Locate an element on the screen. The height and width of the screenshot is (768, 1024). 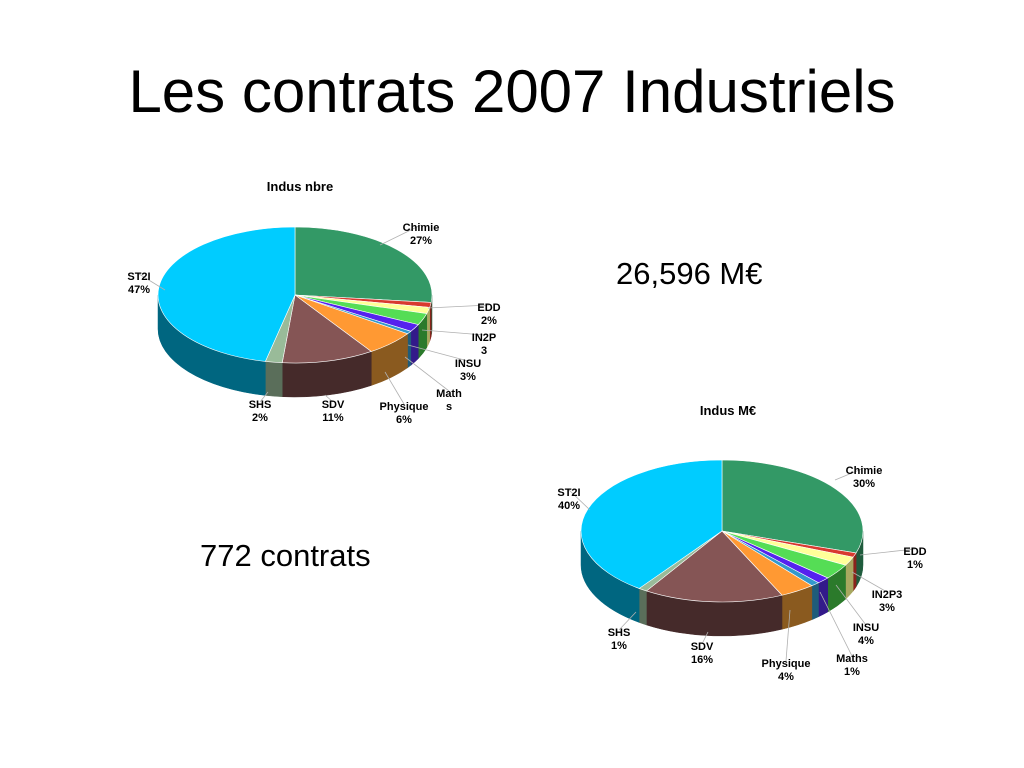
slice-label-line: Math is located at coordinates (449, 394).